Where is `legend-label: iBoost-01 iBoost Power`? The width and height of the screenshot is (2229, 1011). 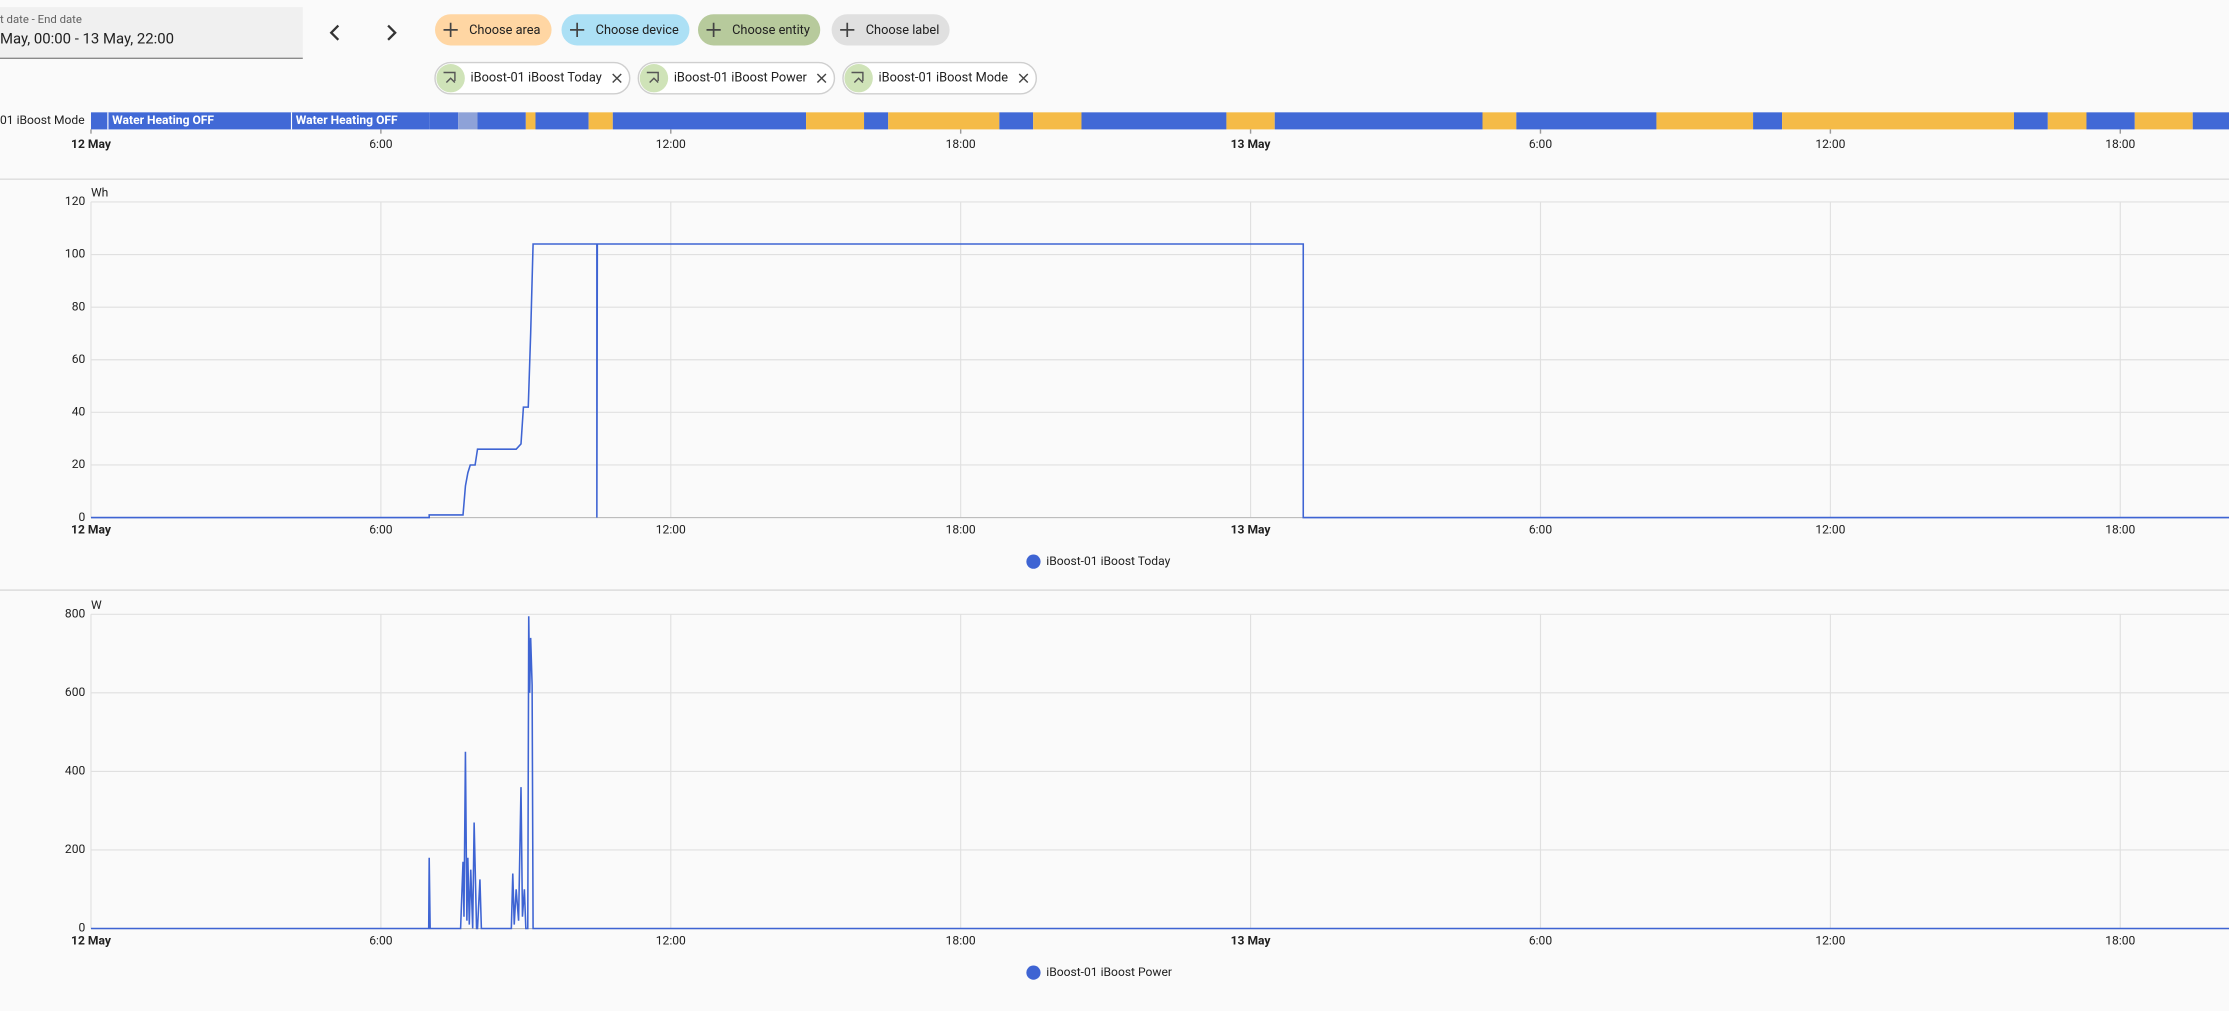 legend-label: iBoost-01 iBoost Power is located at coordinates (1109, 972).